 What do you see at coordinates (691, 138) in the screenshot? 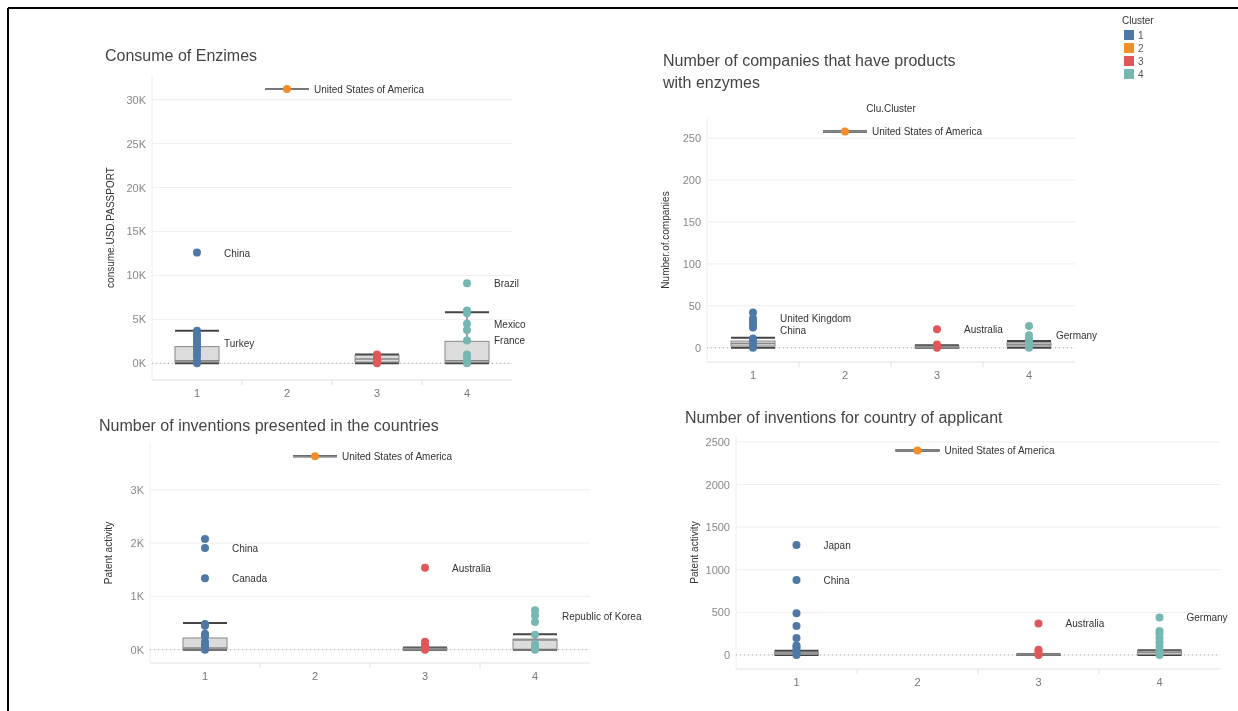
I see `y-tick-label: 250` at bounding box center [691, 138].